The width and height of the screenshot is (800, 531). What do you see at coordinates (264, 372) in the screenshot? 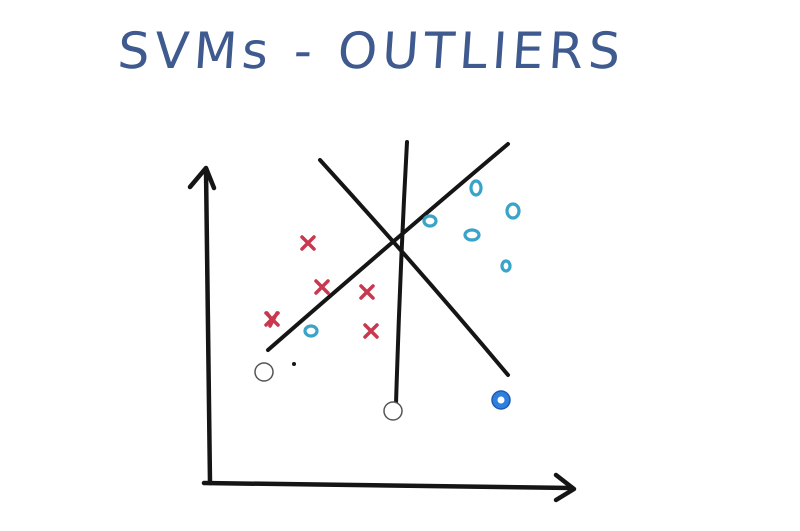
I see `handle-rising-line` at bounding box center [264, 372].